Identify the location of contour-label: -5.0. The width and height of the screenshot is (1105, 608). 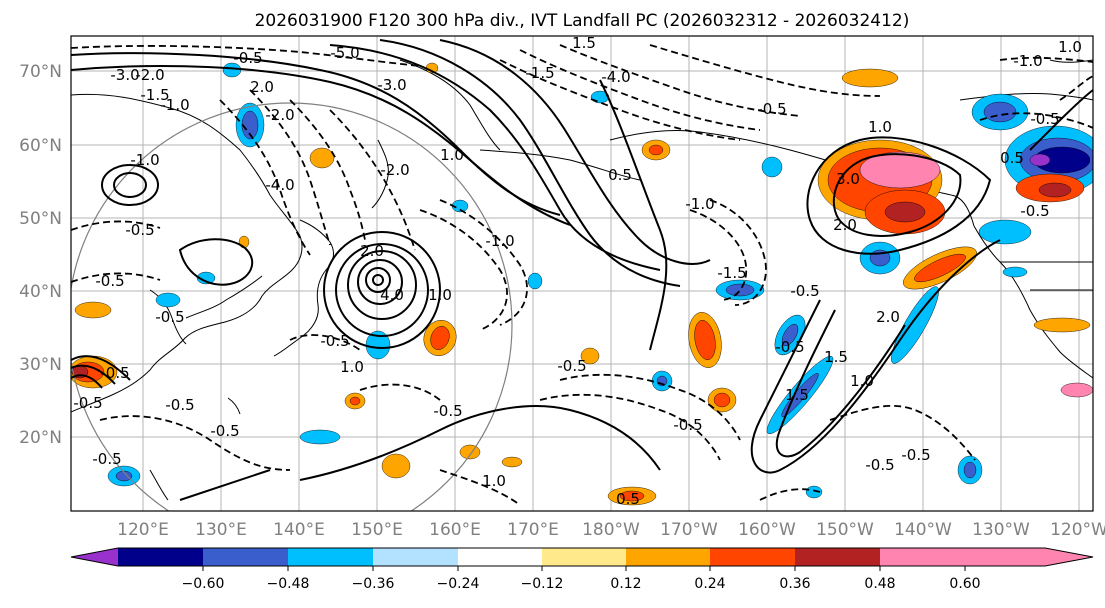
(344, 53).